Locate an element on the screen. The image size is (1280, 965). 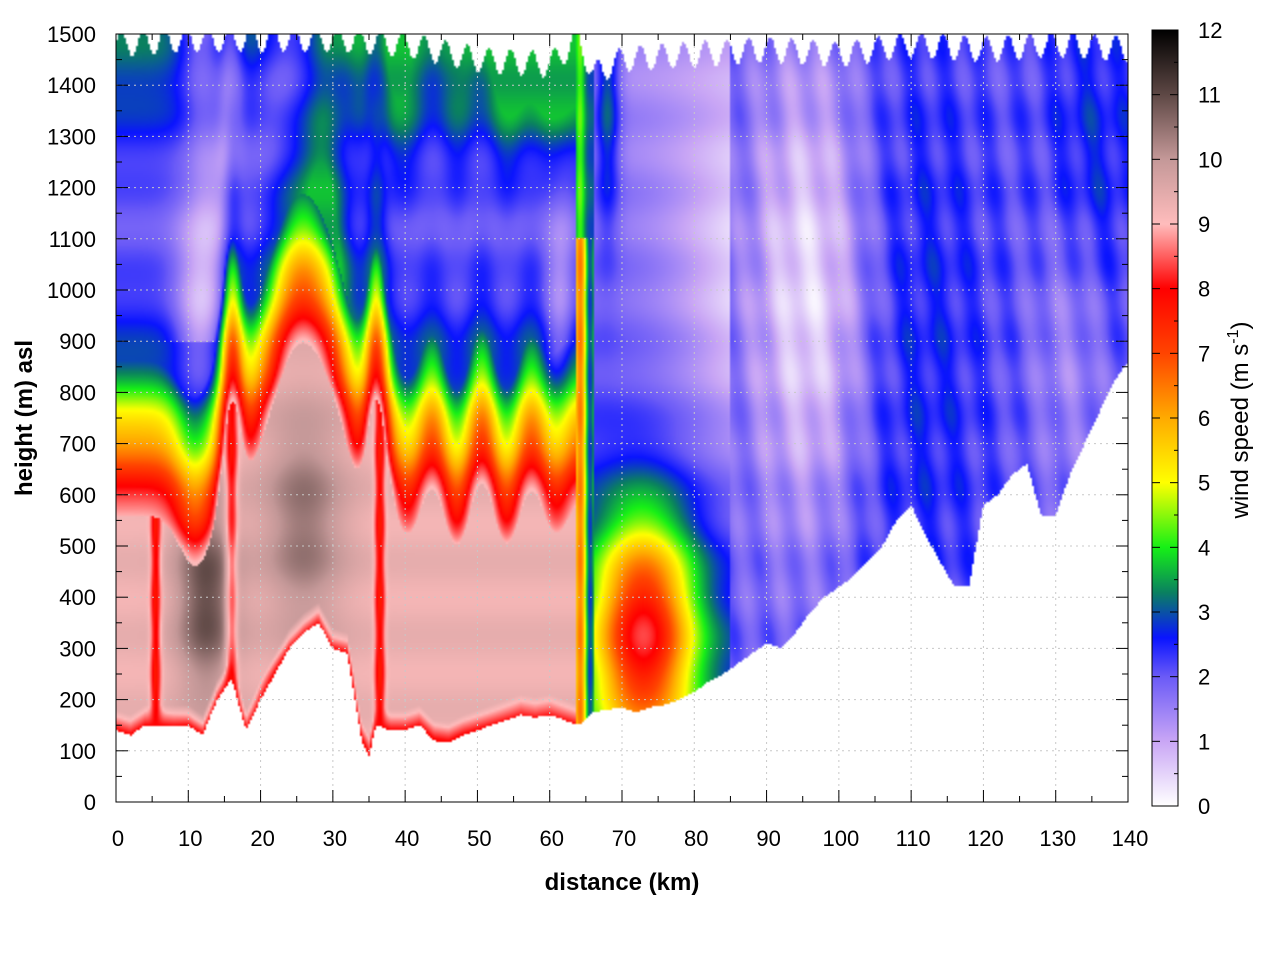
x-tick-label: 90 is located at coordinates (768, 838).